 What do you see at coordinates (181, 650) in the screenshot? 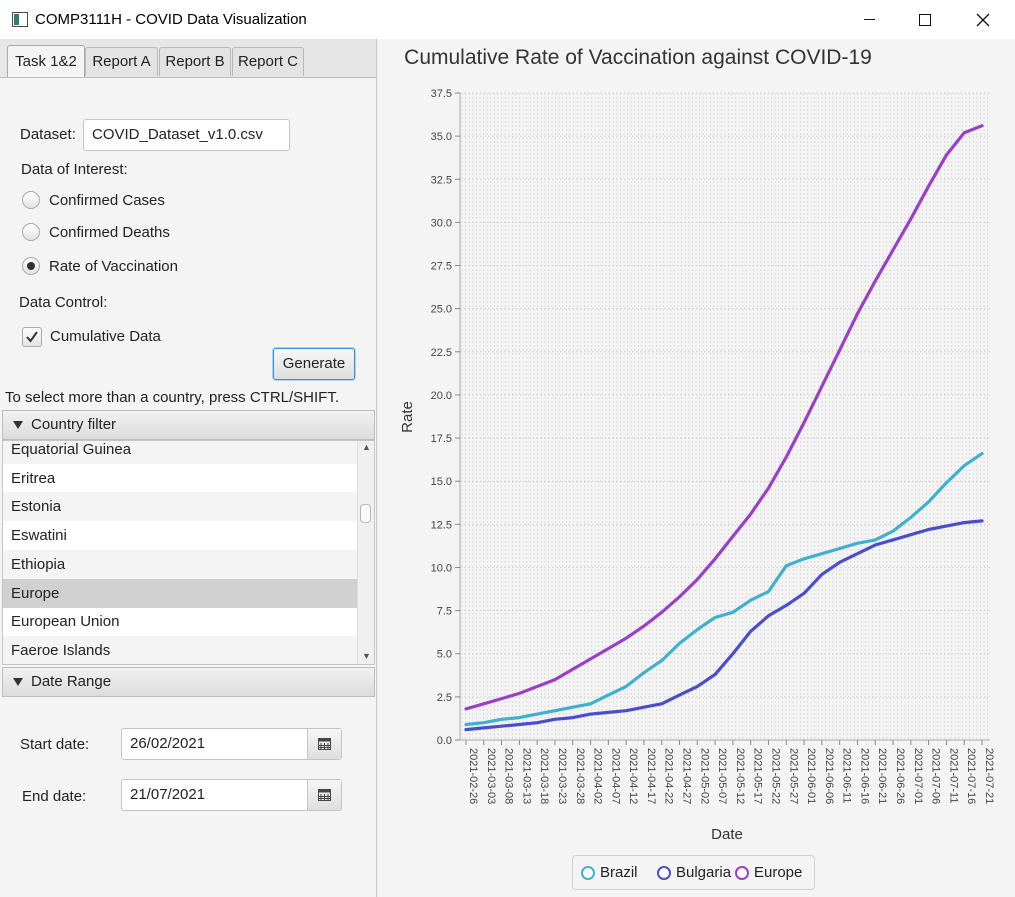
I see `list-item: Faeroe Islands` at bounding box center [181, 650].